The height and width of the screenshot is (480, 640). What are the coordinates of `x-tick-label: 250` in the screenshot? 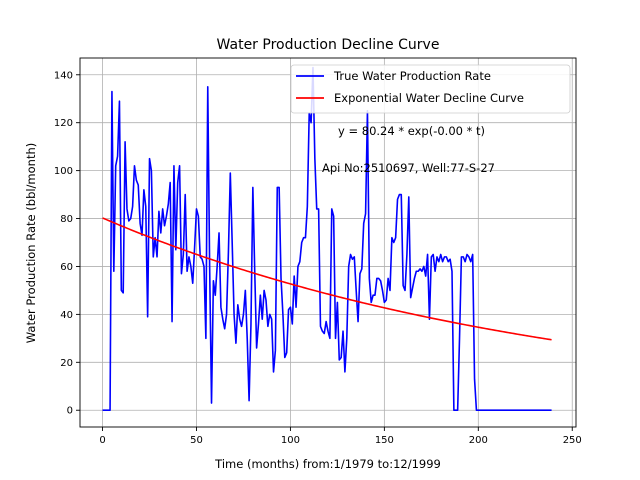 It's located at (572, 440).